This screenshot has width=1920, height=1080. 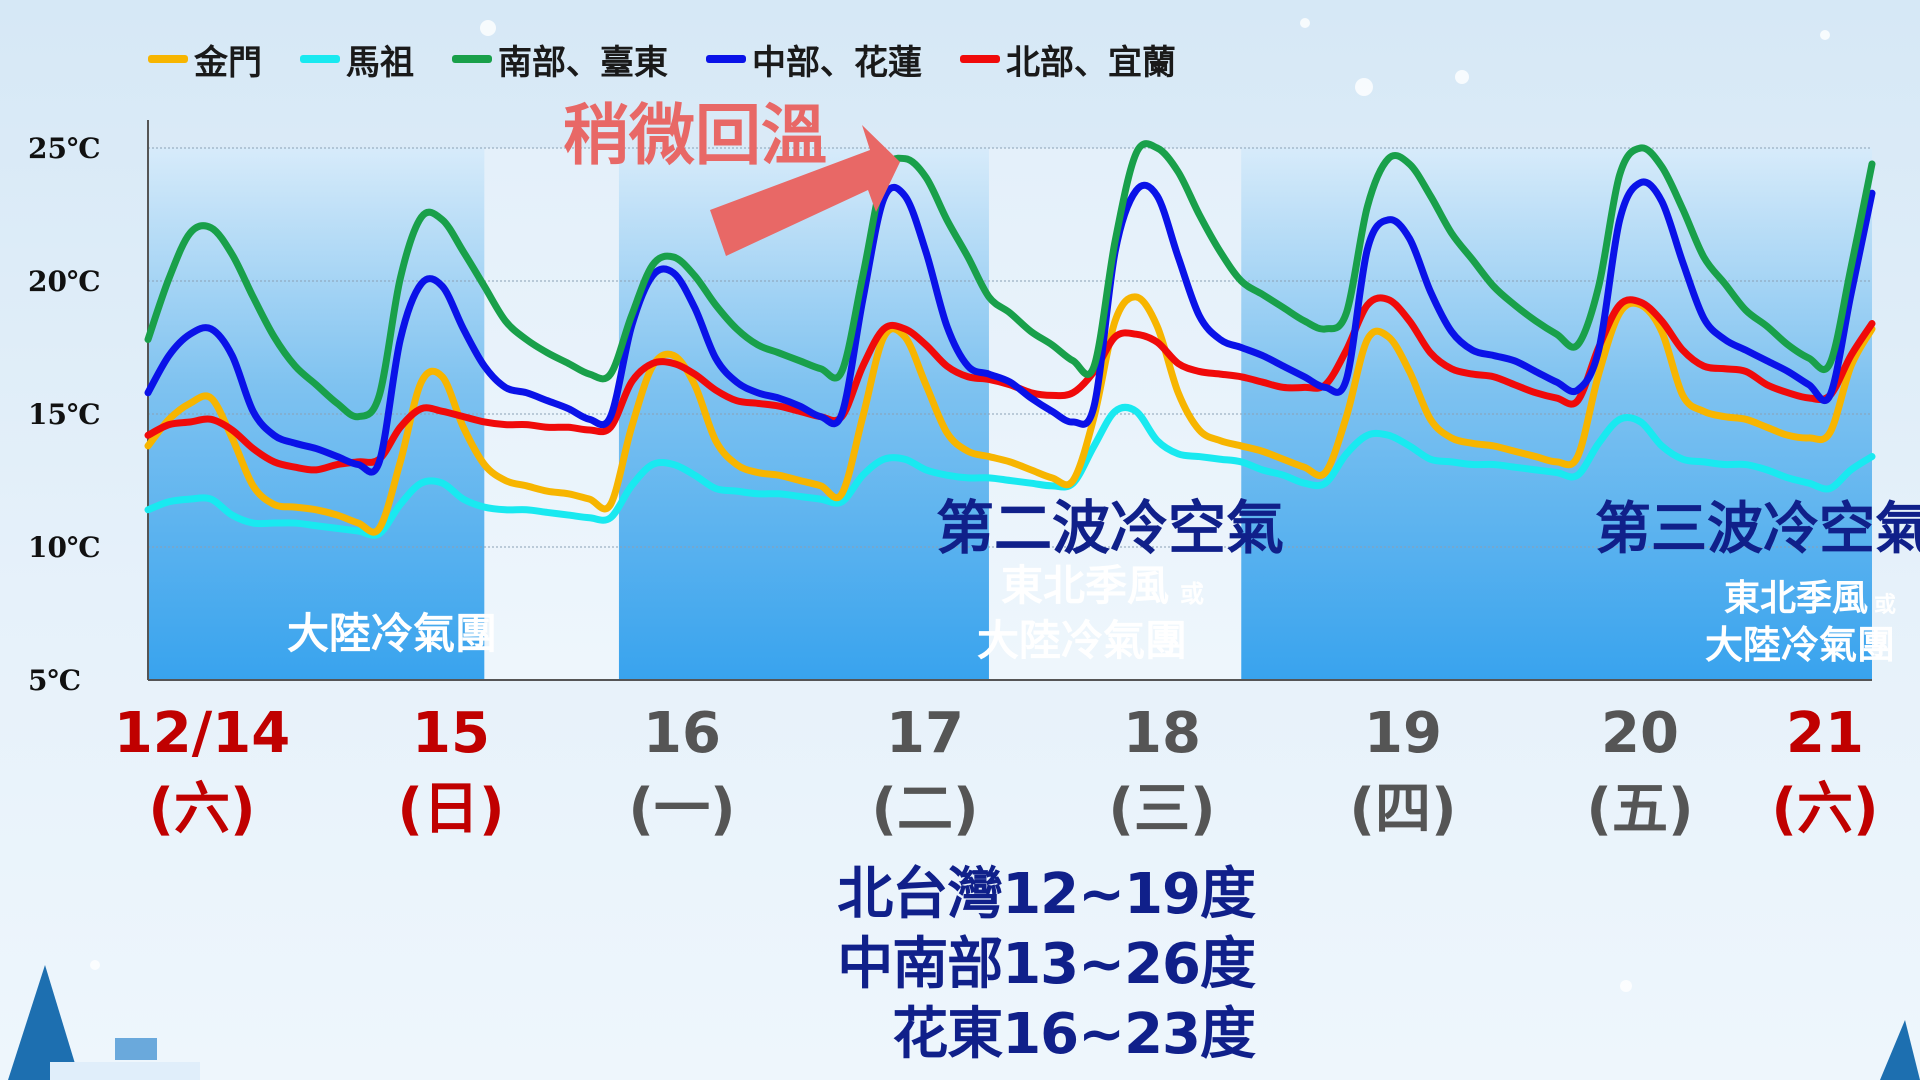 I want to click on x-tick-date: 15, so click(x=451, y=733).